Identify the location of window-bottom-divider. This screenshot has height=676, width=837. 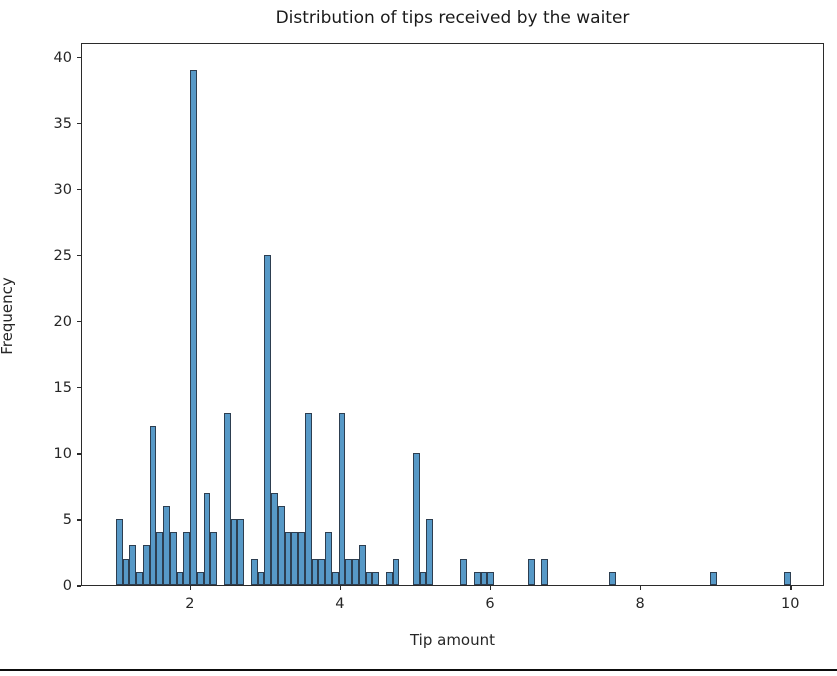
(418, 670).